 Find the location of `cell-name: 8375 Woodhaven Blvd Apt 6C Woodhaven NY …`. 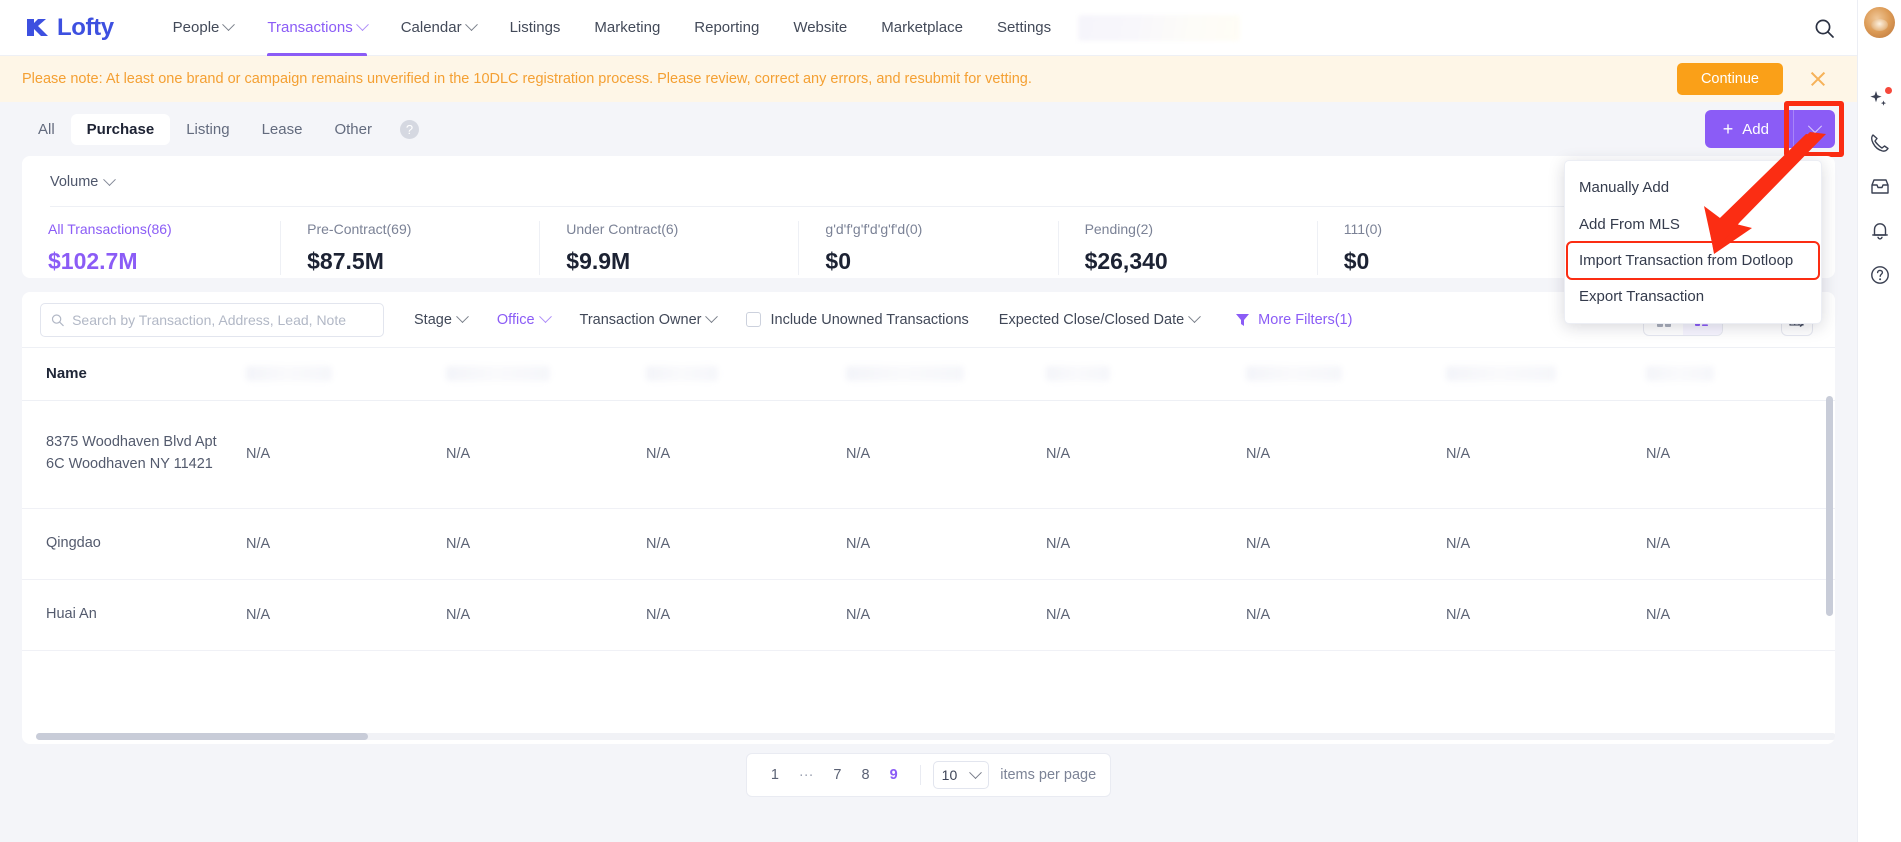

cell-name: 8375 Woodhaven Blvd Apt 6C Woodhaven NY … is located at coordinates (122, 454).